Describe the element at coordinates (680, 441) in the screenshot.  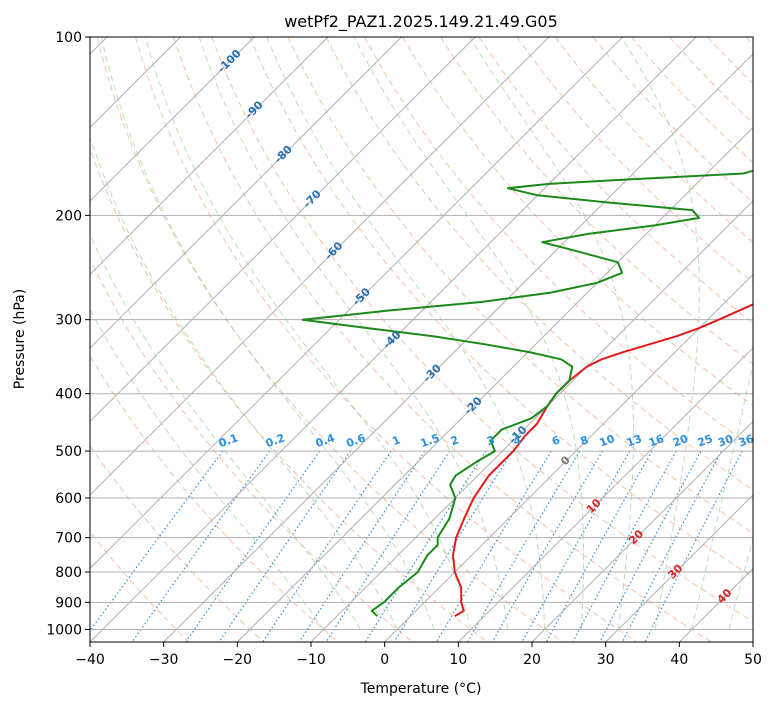
I see `mixing-ratio-label: 20` at that location.